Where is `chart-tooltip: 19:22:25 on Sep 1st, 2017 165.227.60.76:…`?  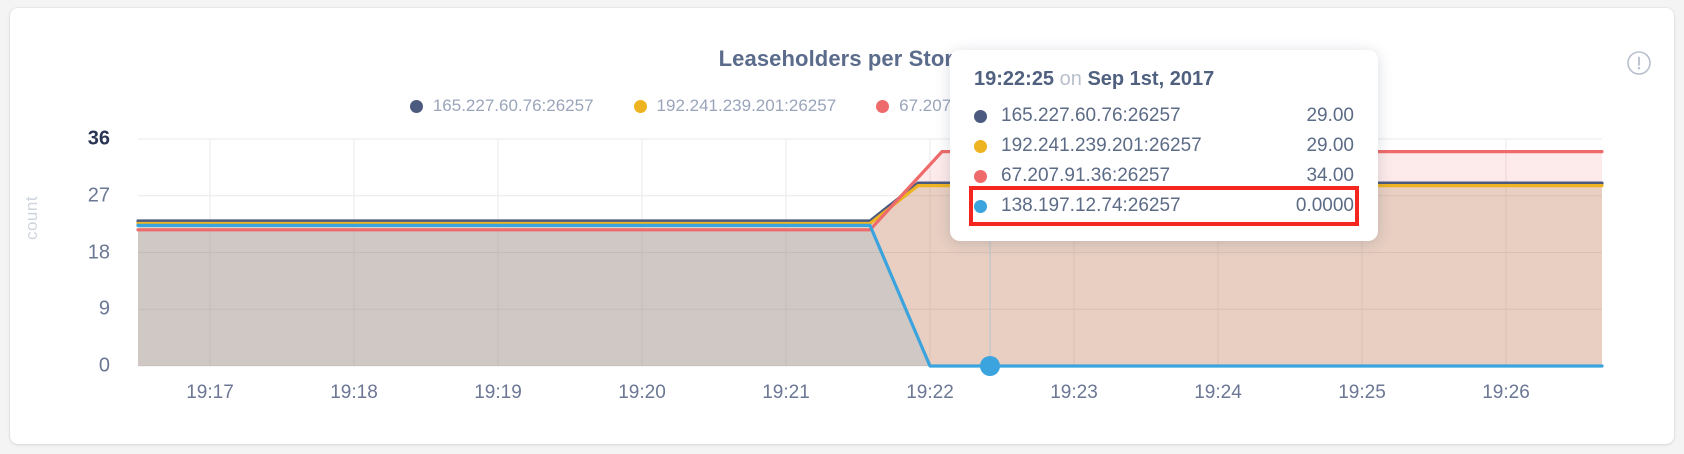
chart-tooltip: 19:22:25 on Sep 1st, 2017 165.227.60.76:… is located at coordinates (1164, 145).